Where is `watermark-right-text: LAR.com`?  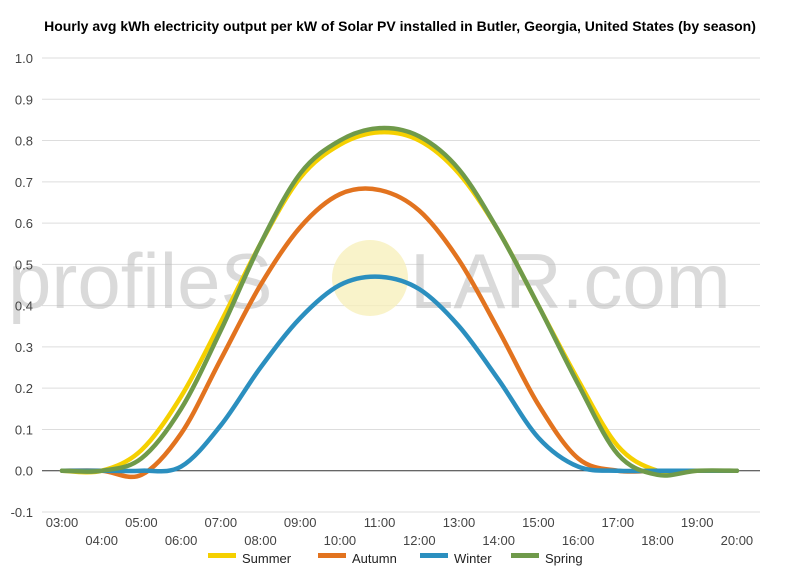
watermark-right-text: LAR.com is located at coordinates (570, 281).